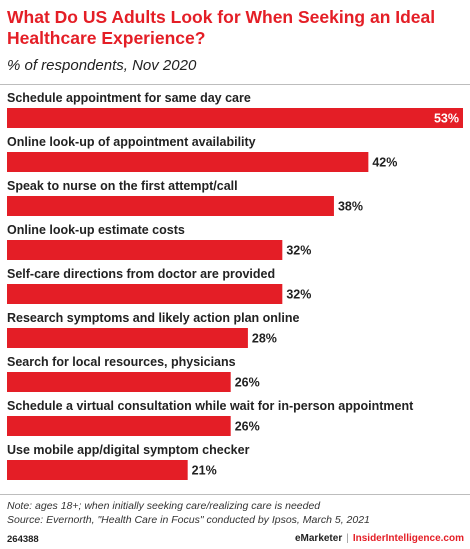  Describe the element at coordinates (264, 339) in the screenshot. I see `value-label: 28%` at that location.